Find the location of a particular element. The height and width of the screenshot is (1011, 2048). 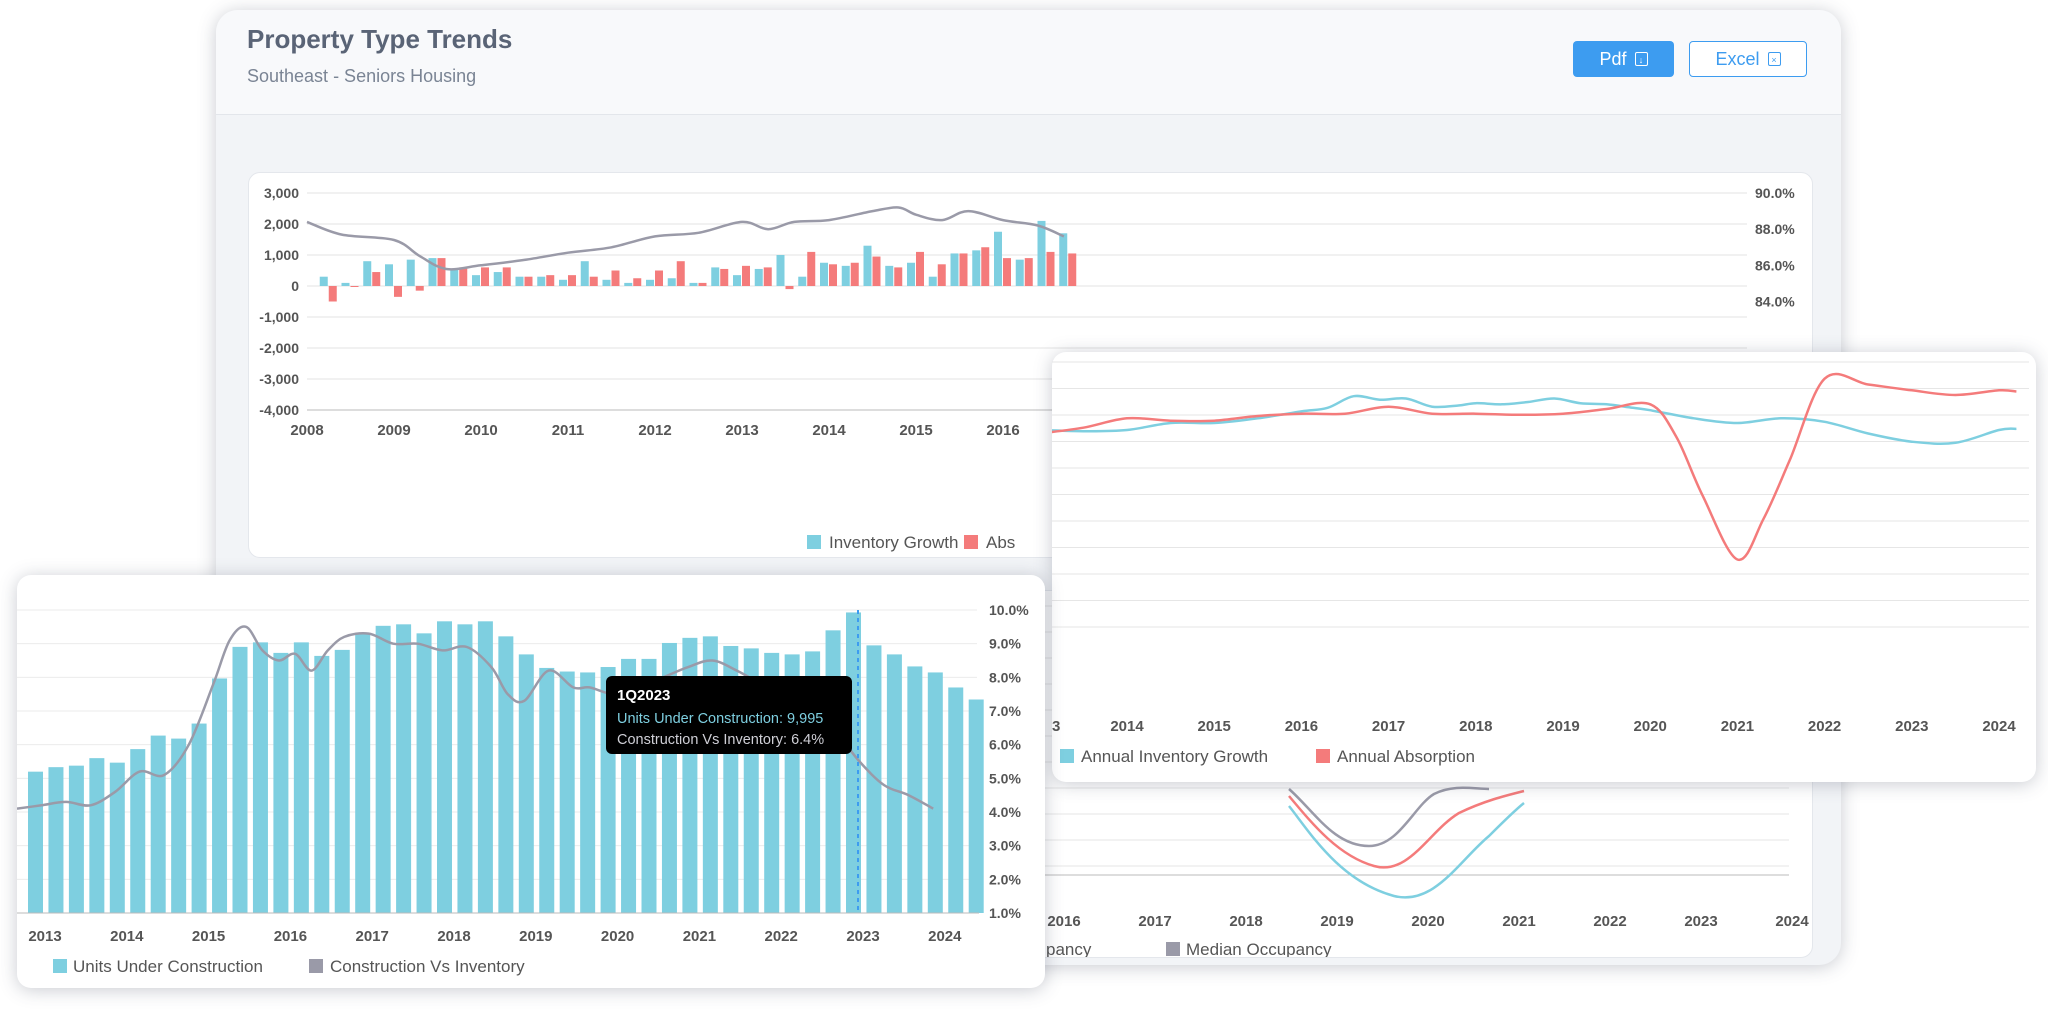

tooltip-line-units: Units Under Construction: 9,995 is located at coordinates (720, 719).